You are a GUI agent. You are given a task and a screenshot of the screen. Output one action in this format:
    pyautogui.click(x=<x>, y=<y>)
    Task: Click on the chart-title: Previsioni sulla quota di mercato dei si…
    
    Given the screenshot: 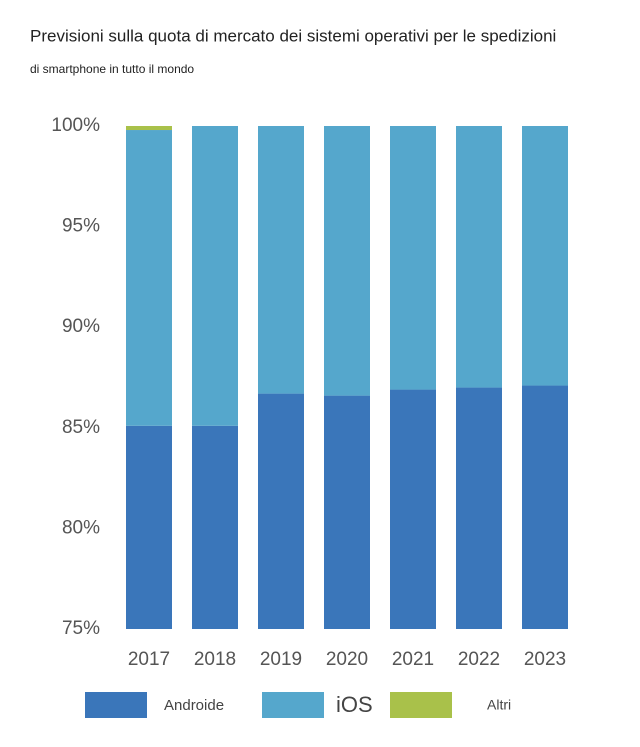 What is the action you would take?
    pyautogui.click(x=293, y=35)
    